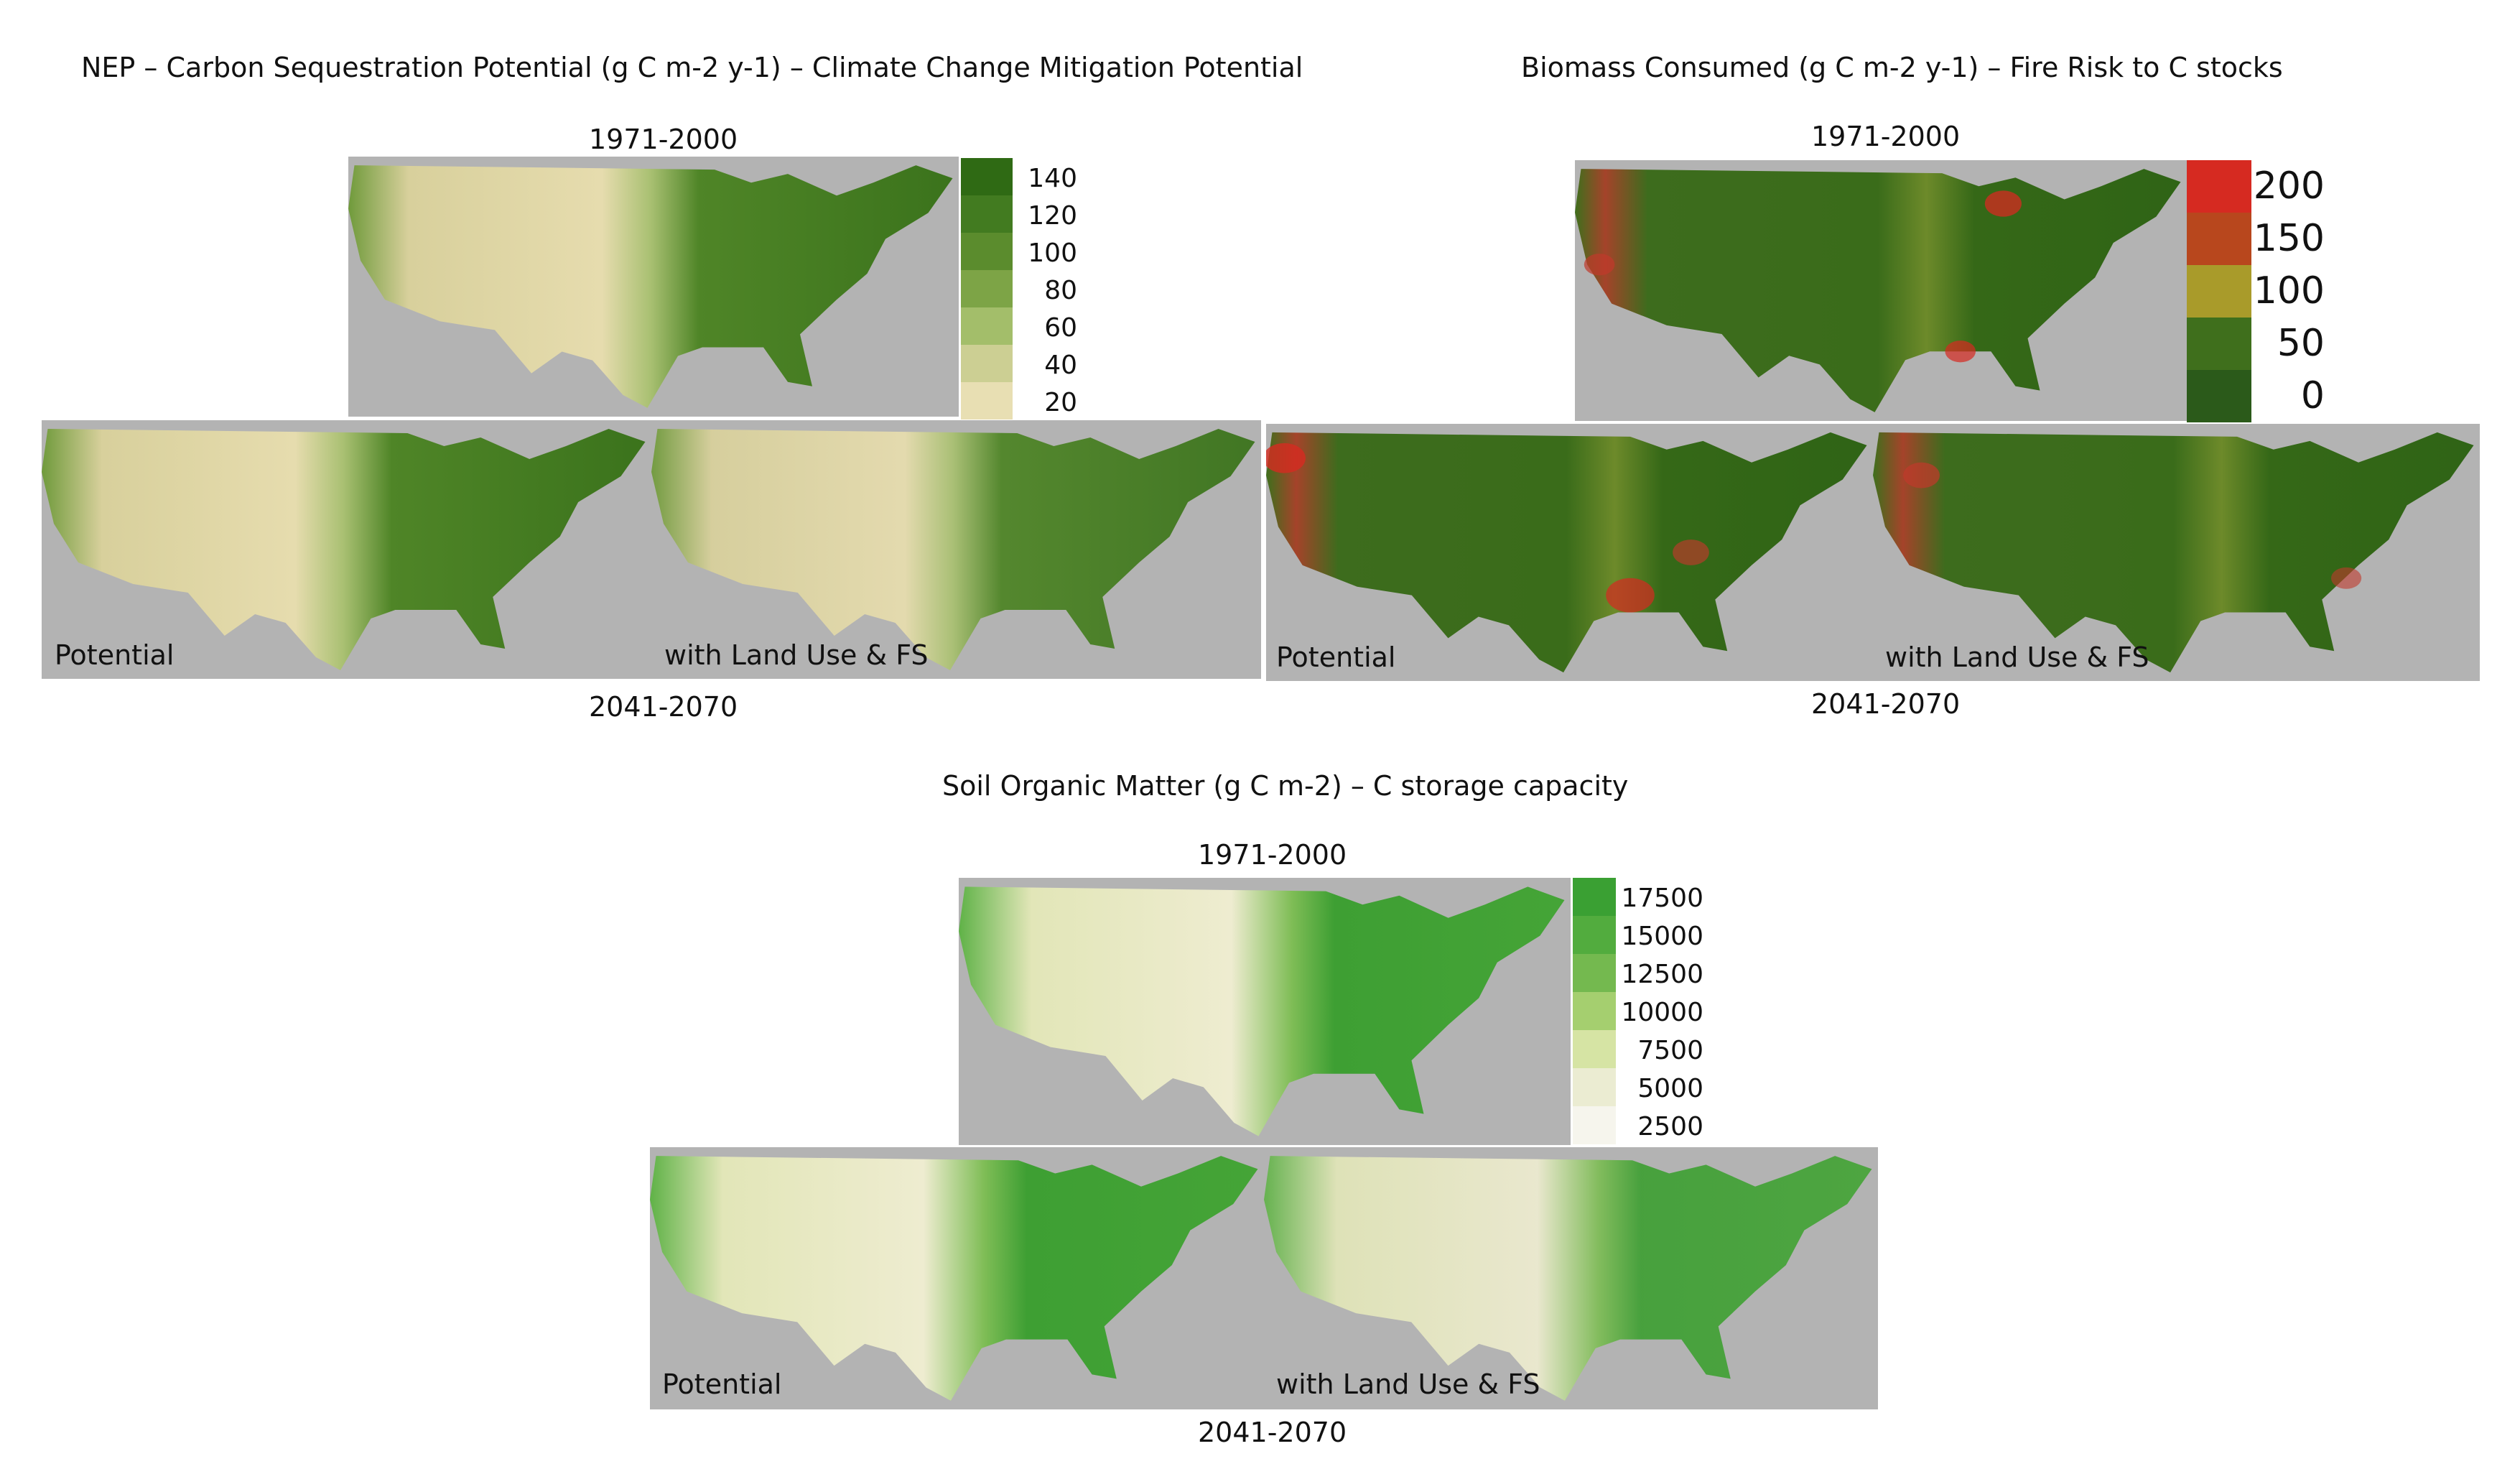 The height and width of the screenshot is (1464, 2520). I want to click on biomass-map-potential-svg, so click(1566, 552).